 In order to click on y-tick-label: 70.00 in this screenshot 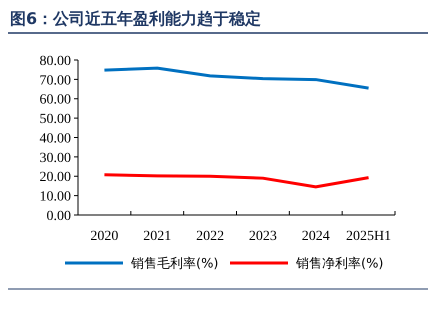, I will do `click(55, 80)`.